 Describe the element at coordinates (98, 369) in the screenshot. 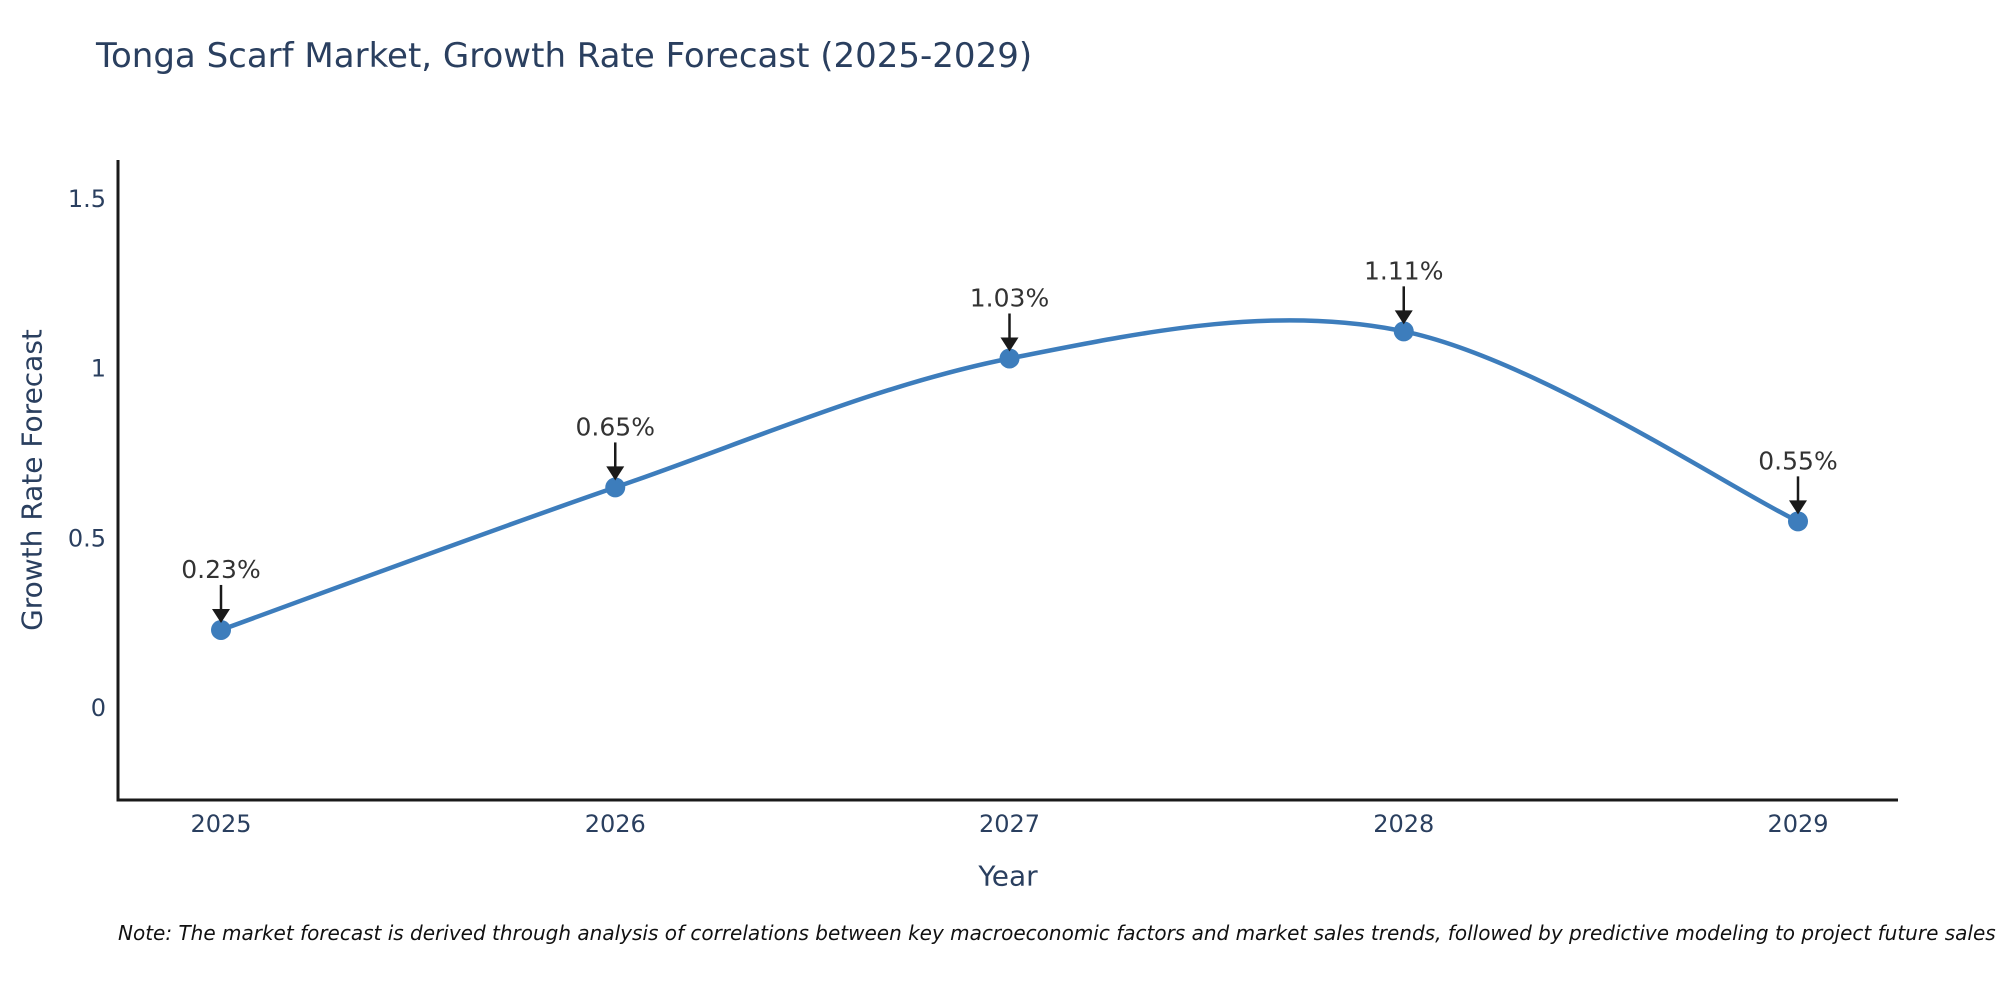

I see `y-tick-label: 1` at that location.